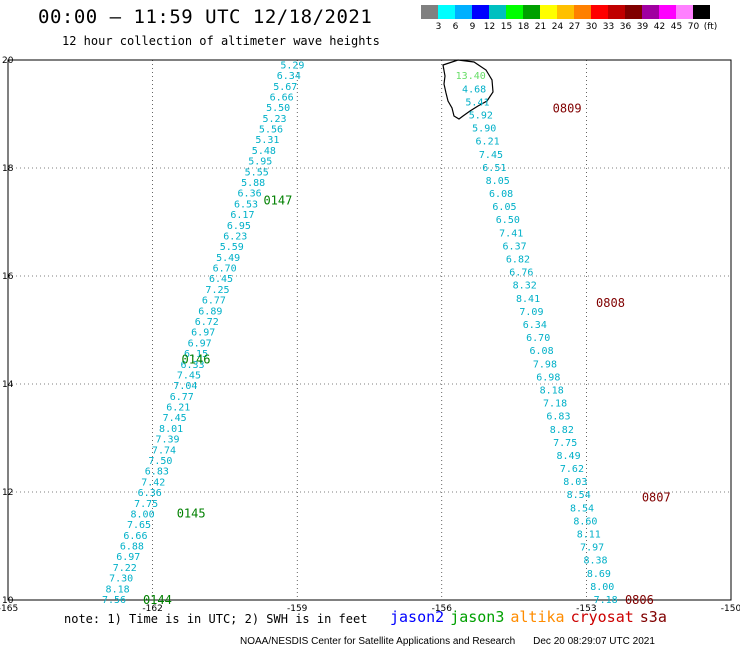 This screenshot has width=740, height=650. I want to click on colorbar-label: 33, so click(608, 27).